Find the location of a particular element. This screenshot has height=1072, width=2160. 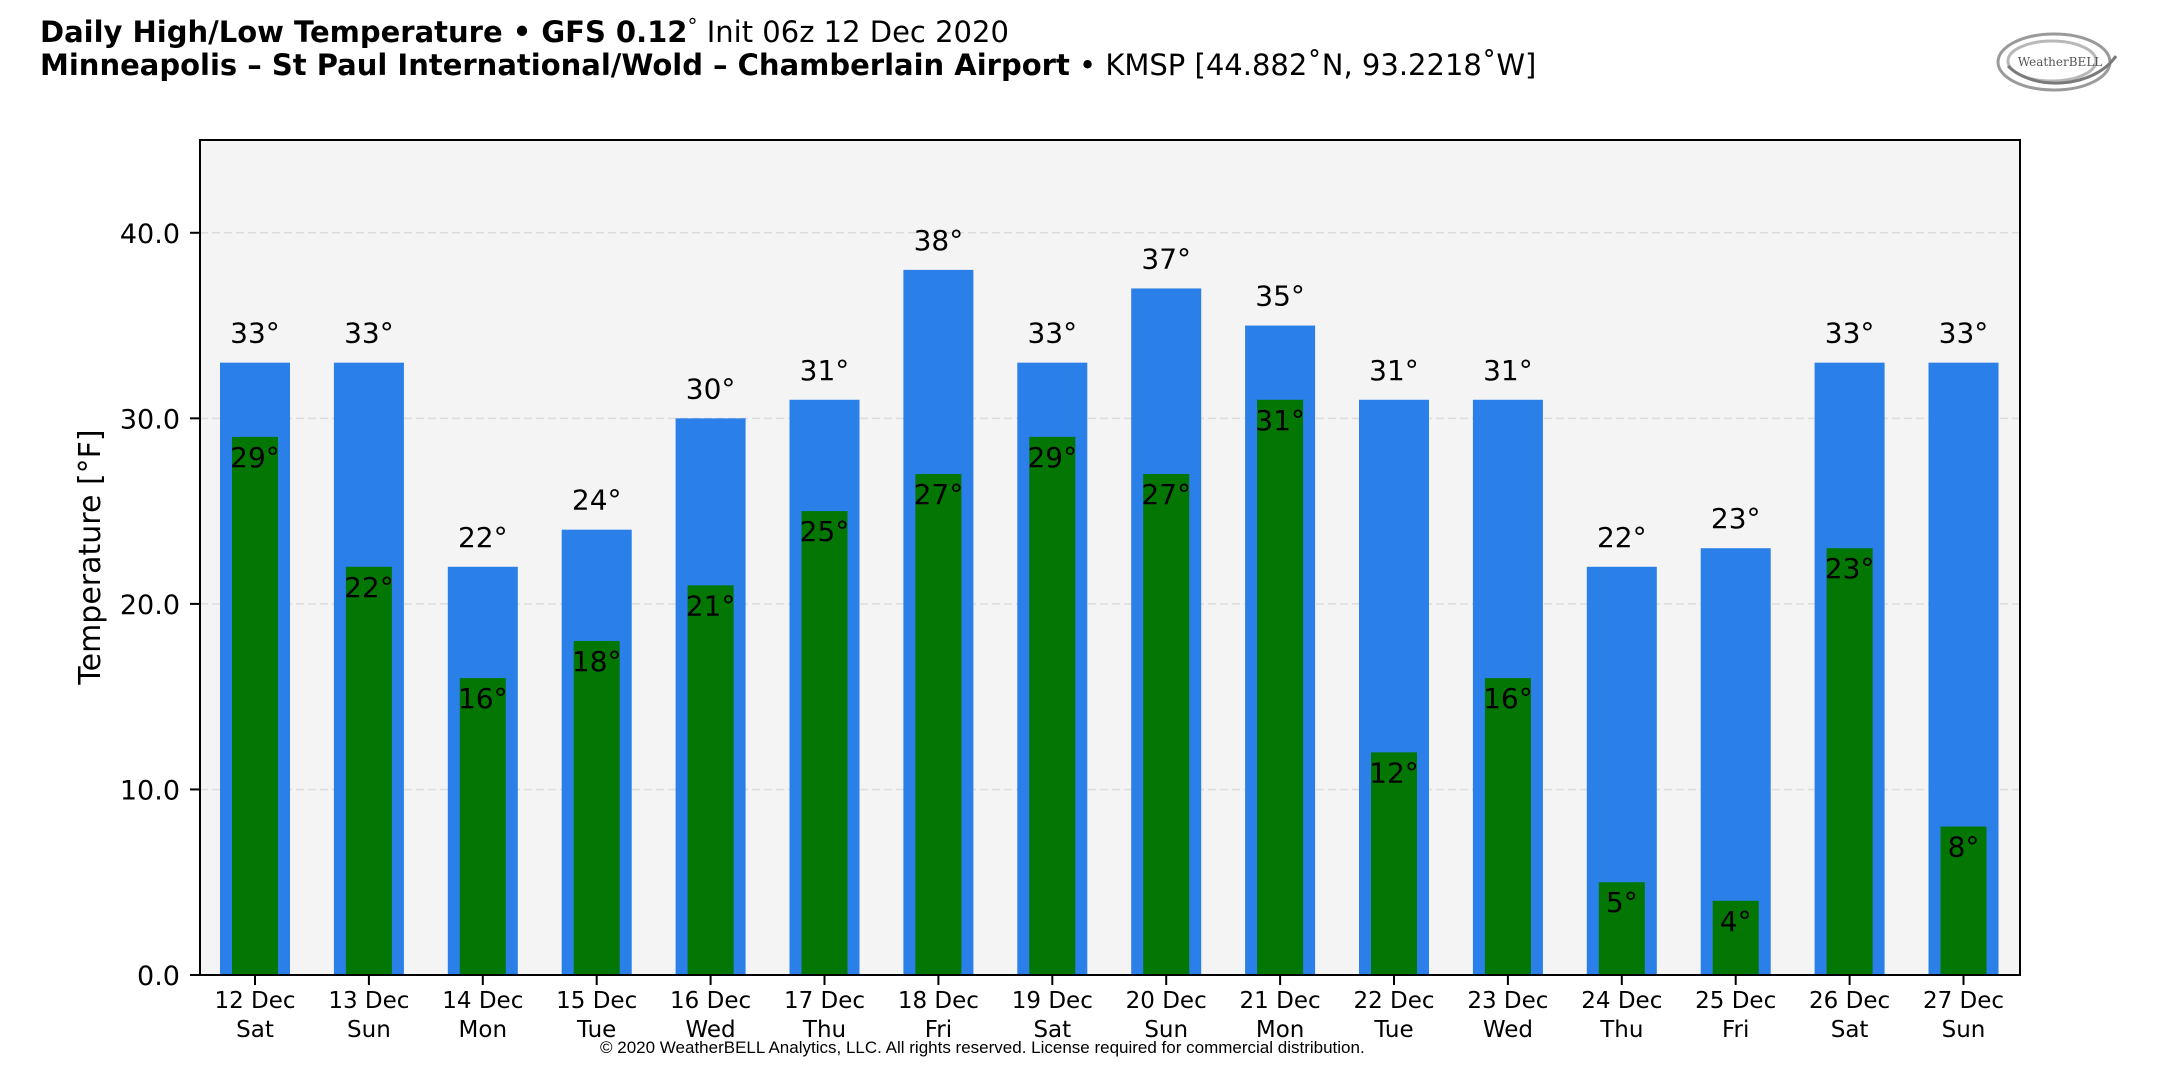

low-value-label: 18° is located at coordinates (597, 661).